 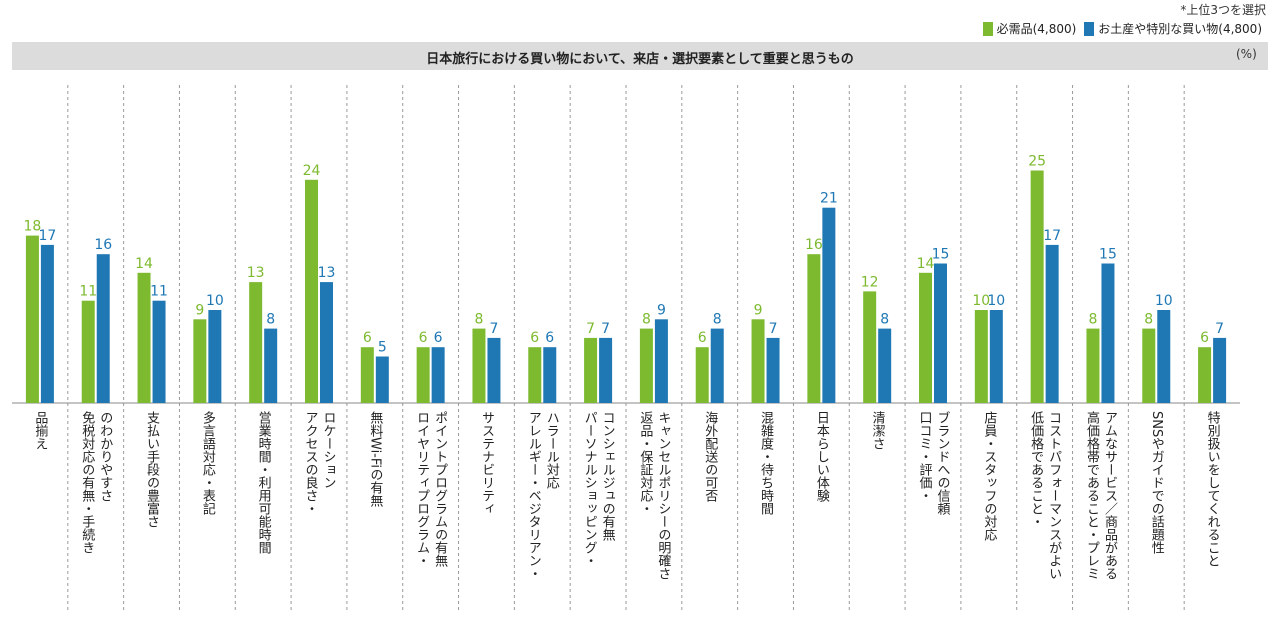 I want to click on data-label: 13, so click(x=256, y=273).